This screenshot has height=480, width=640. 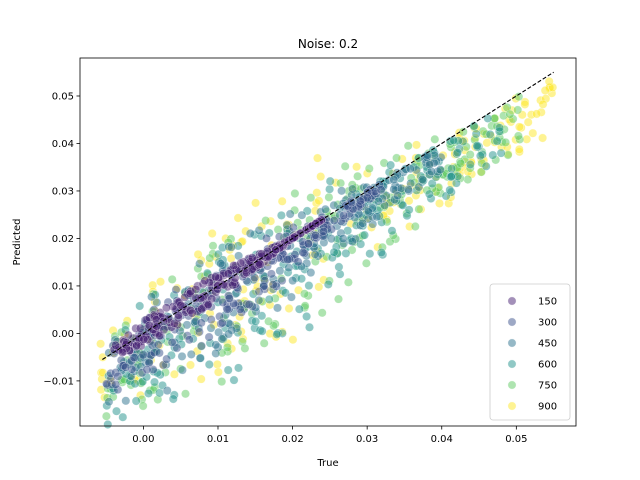 I want to click on x-tick-label: 0.00, so click(x=143, y=439).